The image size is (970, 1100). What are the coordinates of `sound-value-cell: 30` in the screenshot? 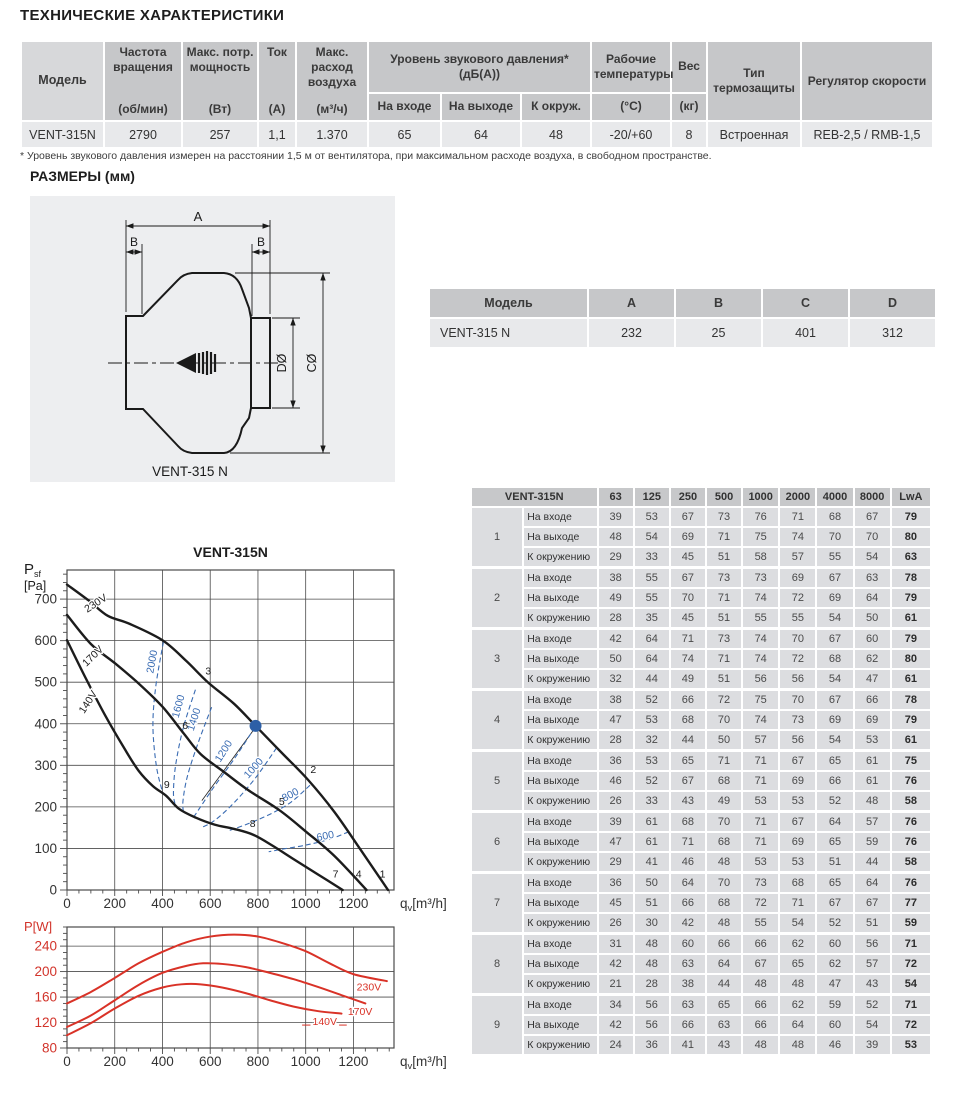 It's located at (651, 923).